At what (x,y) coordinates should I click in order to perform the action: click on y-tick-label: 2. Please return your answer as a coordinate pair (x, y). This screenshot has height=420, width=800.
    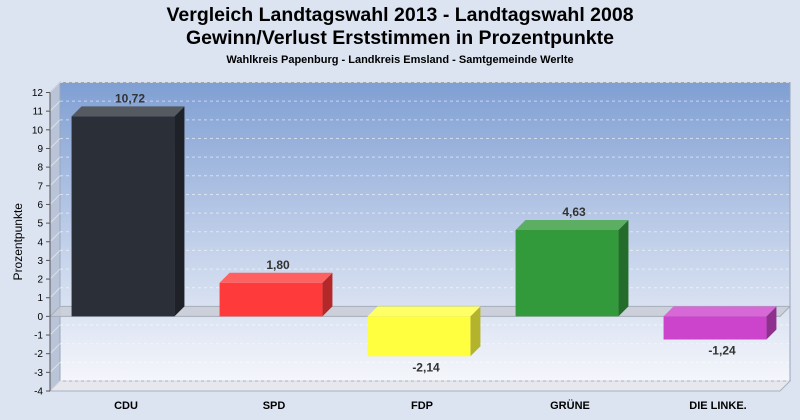
    Looking at the image, I should click on (40, 280).